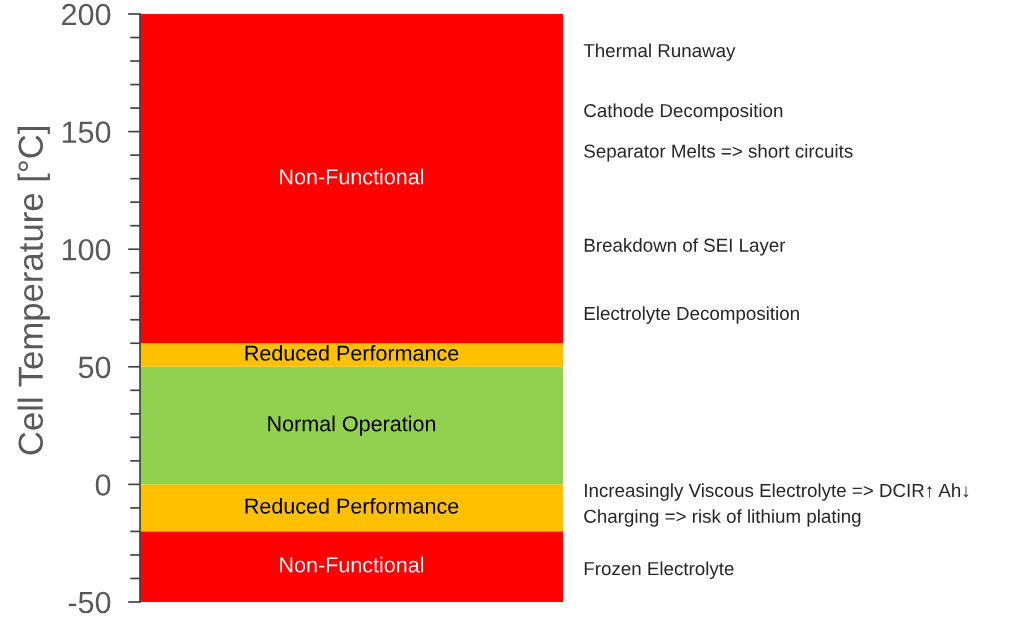 This screenshot has height=623, width=1011. I want to click on series-label: Normal Operation, so click(352, 425).